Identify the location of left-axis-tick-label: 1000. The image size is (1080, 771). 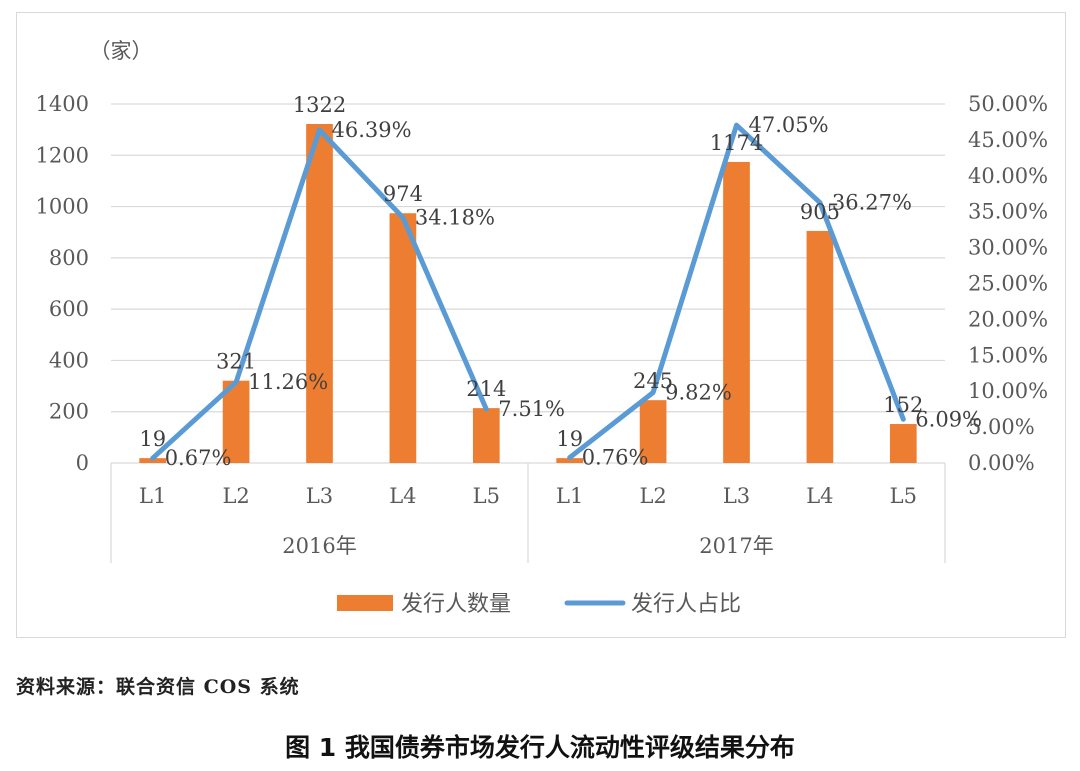
(62, 207).